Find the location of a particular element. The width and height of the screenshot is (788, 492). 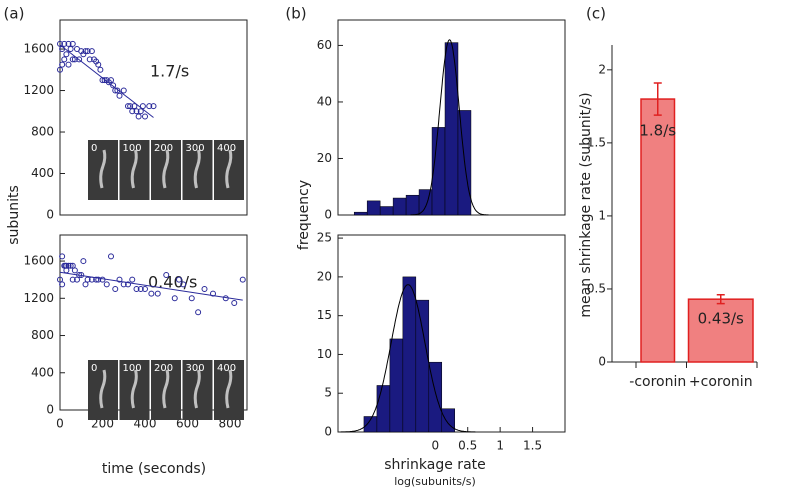

y-tick-label: 1200 is located at coordinates (38, 298).